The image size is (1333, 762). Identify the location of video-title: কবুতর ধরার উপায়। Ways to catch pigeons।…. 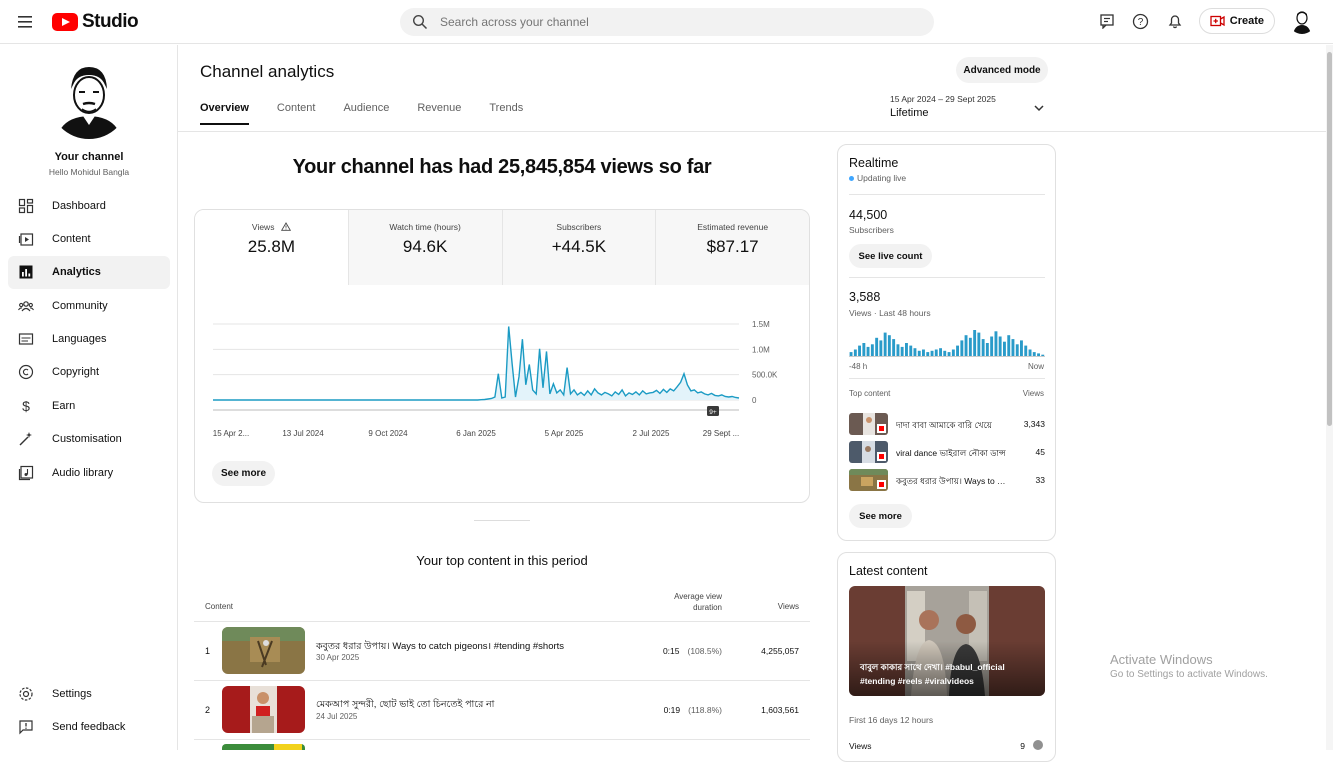
(440, 646).